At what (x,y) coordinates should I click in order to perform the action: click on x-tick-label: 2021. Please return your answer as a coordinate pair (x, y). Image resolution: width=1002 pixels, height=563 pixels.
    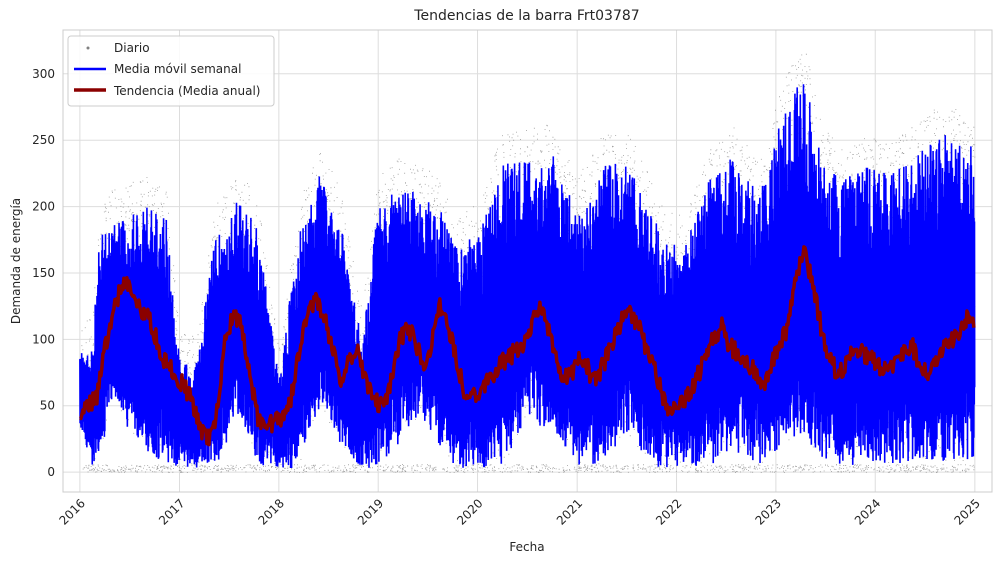
    Looking at the image, I should click on (569, 511).